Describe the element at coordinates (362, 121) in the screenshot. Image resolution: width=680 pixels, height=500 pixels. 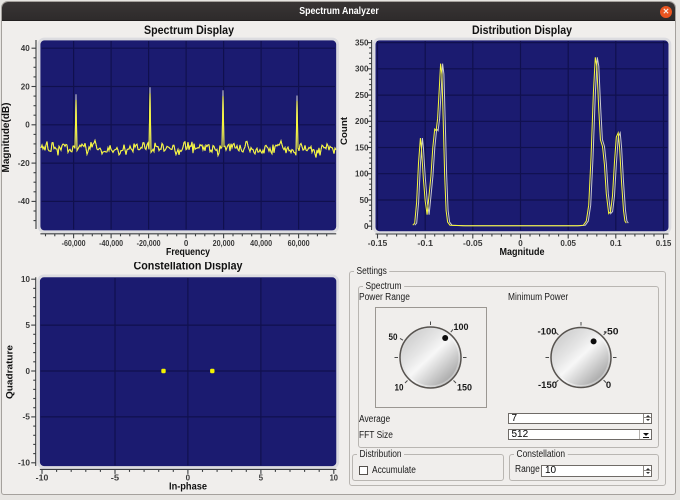
I see `svg-text: 200` at that location.